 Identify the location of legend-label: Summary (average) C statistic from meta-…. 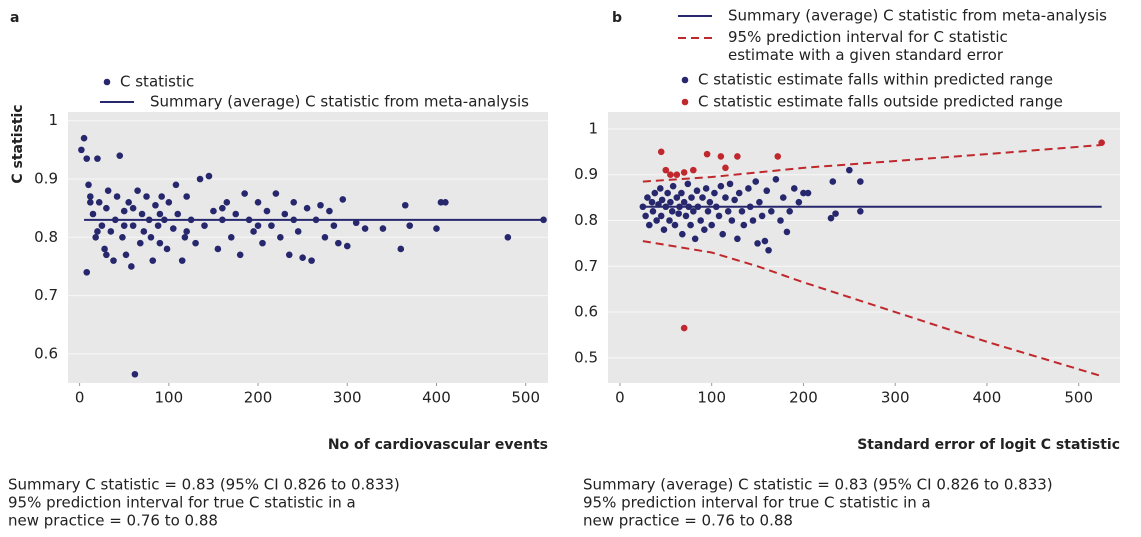
(339, 102).